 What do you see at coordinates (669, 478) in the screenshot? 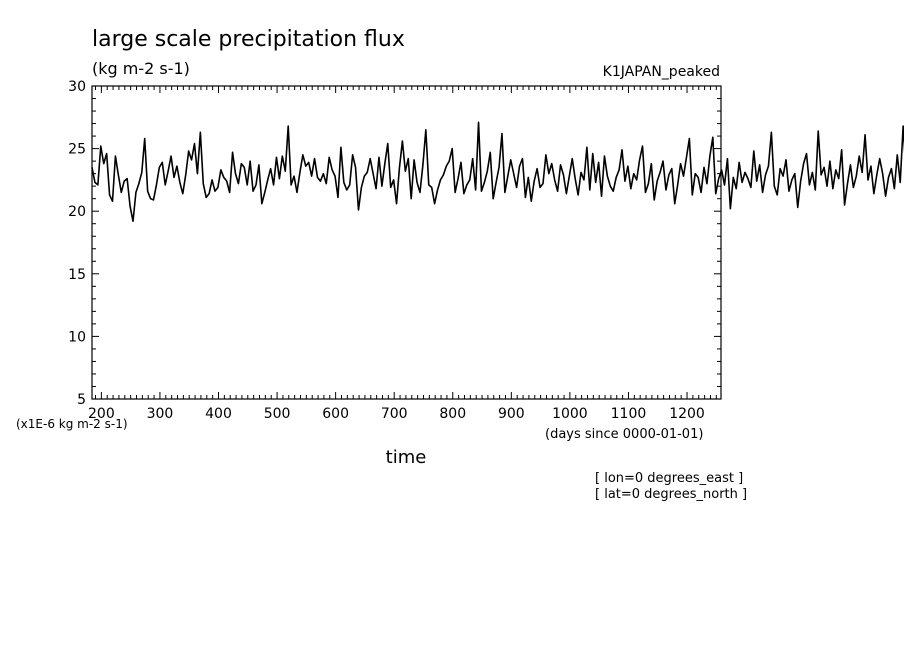
I see `lon-note: [ lon=0 degrees_east ]` at bounding box center [669, 478].